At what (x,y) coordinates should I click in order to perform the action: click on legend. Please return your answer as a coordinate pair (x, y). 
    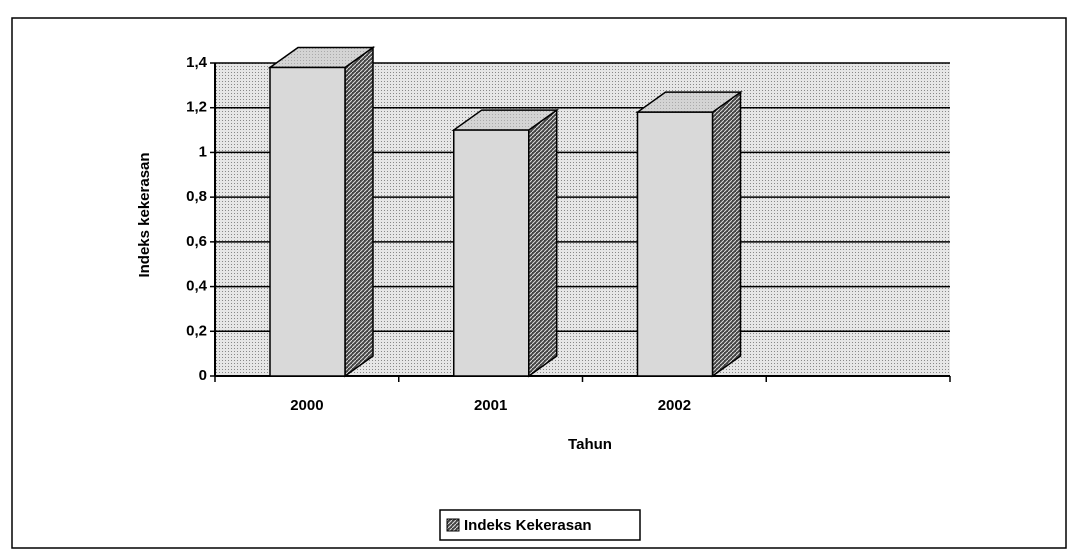
    Looking at the image, I should click on (540, 525).